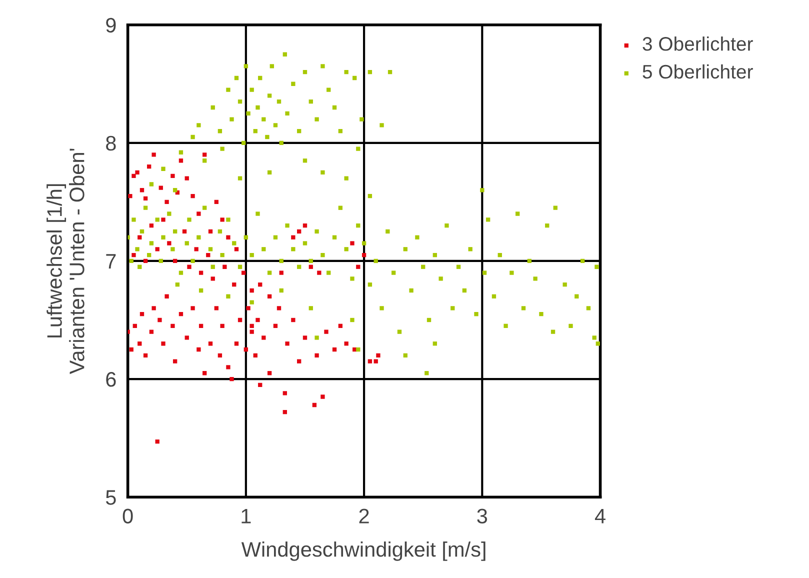  I want to click on x-axis-title: Windgeschwindigkeit [m/s], so click(363, 551).